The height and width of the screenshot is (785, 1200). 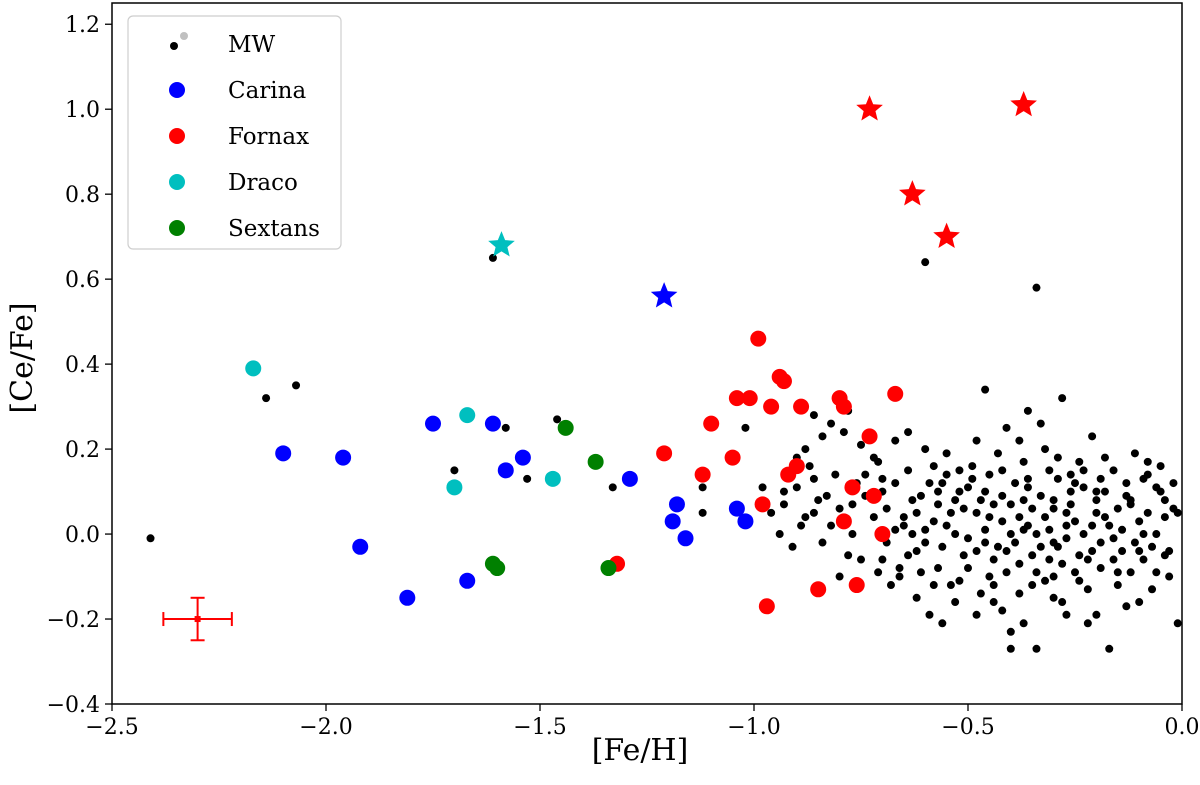 What do you see at coordinates (174, 46) in the screenshot?
I see `legend-marker-mw` at bounding box center [174, 46].